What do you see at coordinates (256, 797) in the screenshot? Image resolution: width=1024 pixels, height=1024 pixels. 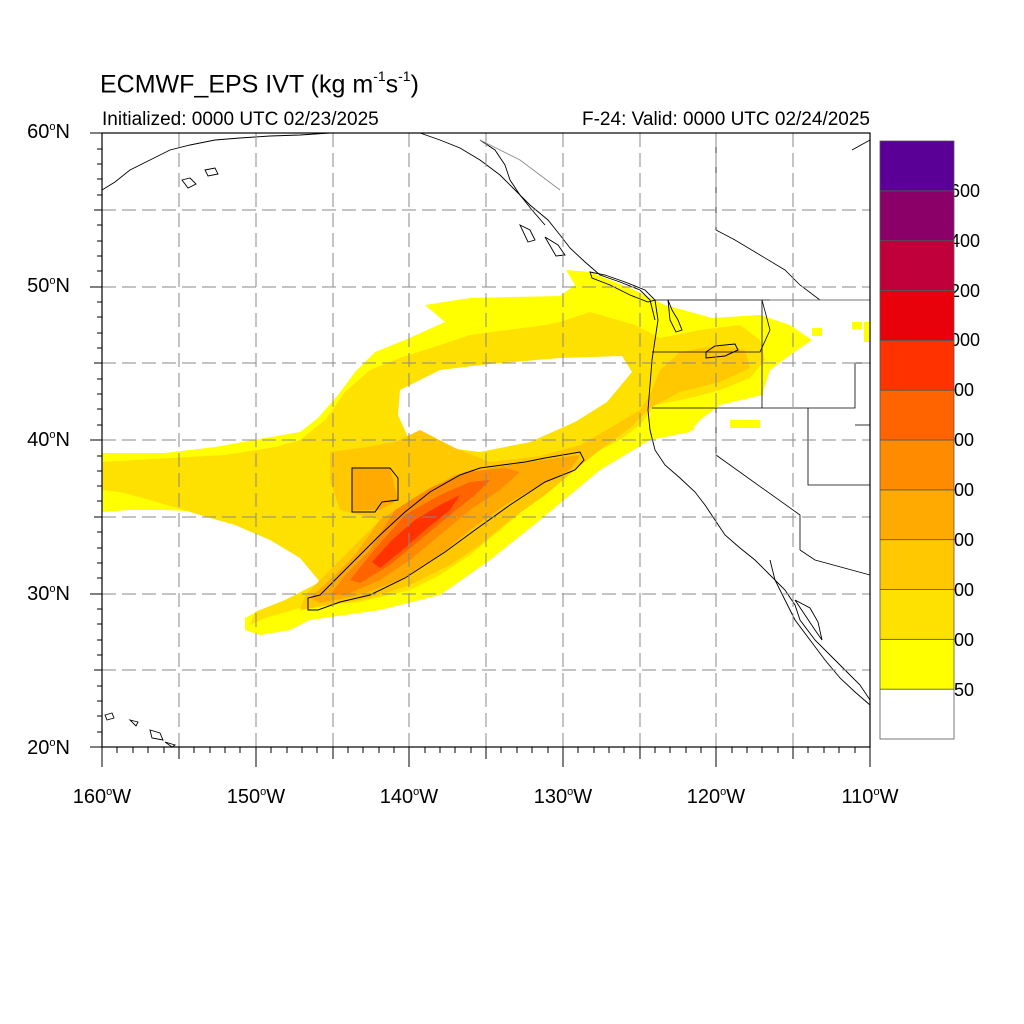 I see `lon-label-150w: 150oW` at bounding box center [256, 797].